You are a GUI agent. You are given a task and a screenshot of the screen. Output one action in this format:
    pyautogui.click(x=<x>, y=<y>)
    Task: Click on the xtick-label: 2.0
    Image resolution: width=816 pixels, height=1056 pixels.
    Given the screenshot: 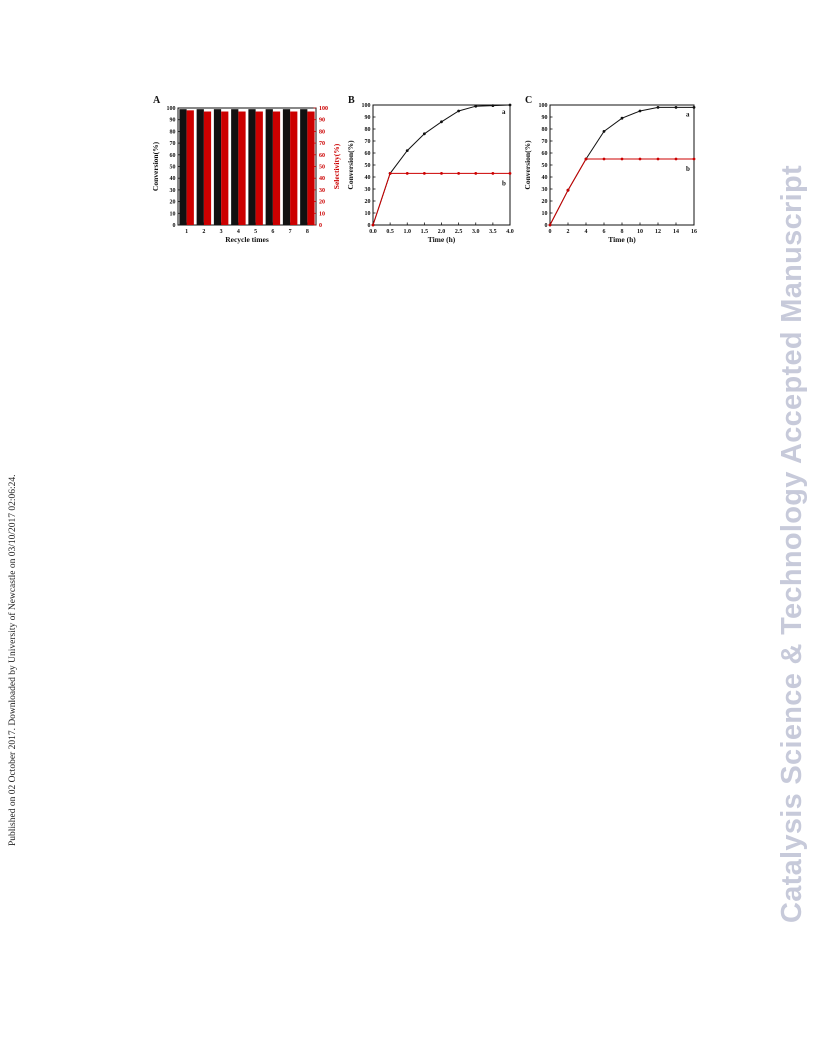 What is the action you would take?
    pyautogui.click(x=442, y=232)
    